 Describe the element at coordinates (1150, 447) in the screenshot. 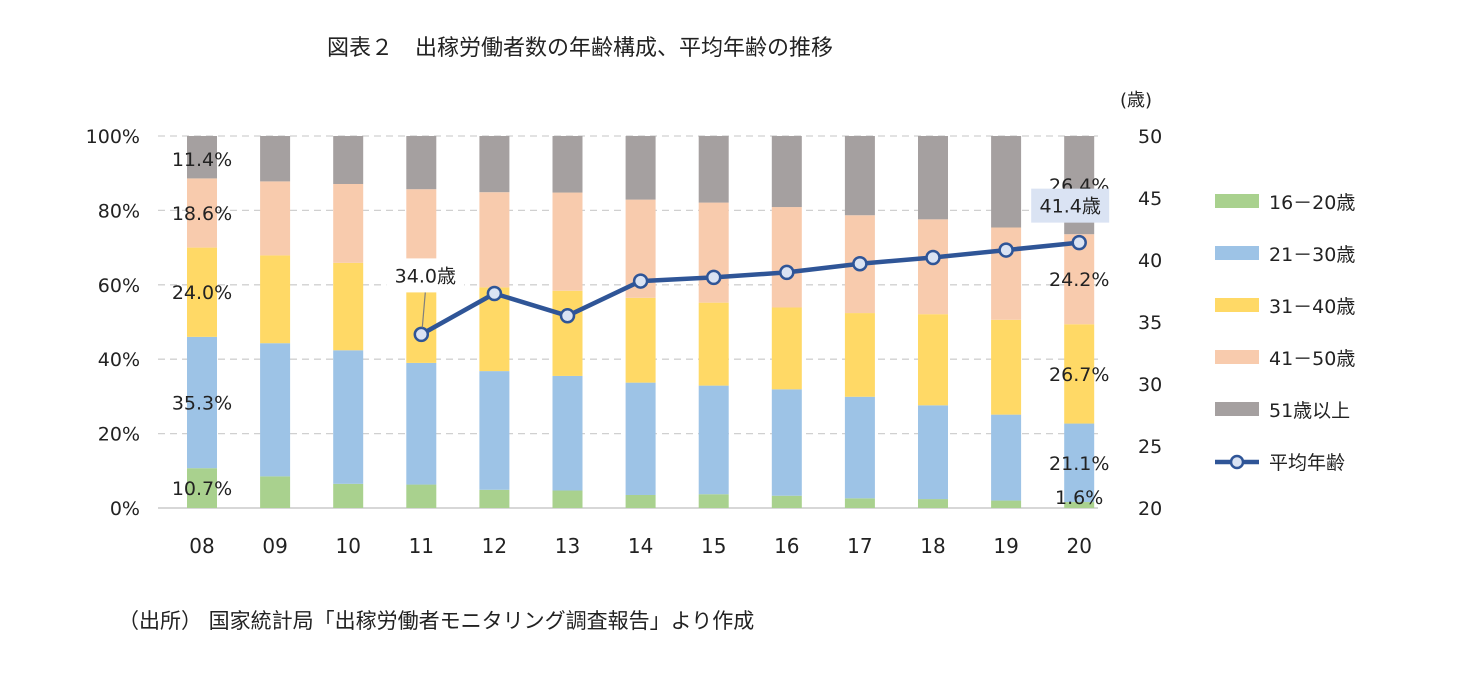

I see `right-axis-tick-label: 25` at that location.